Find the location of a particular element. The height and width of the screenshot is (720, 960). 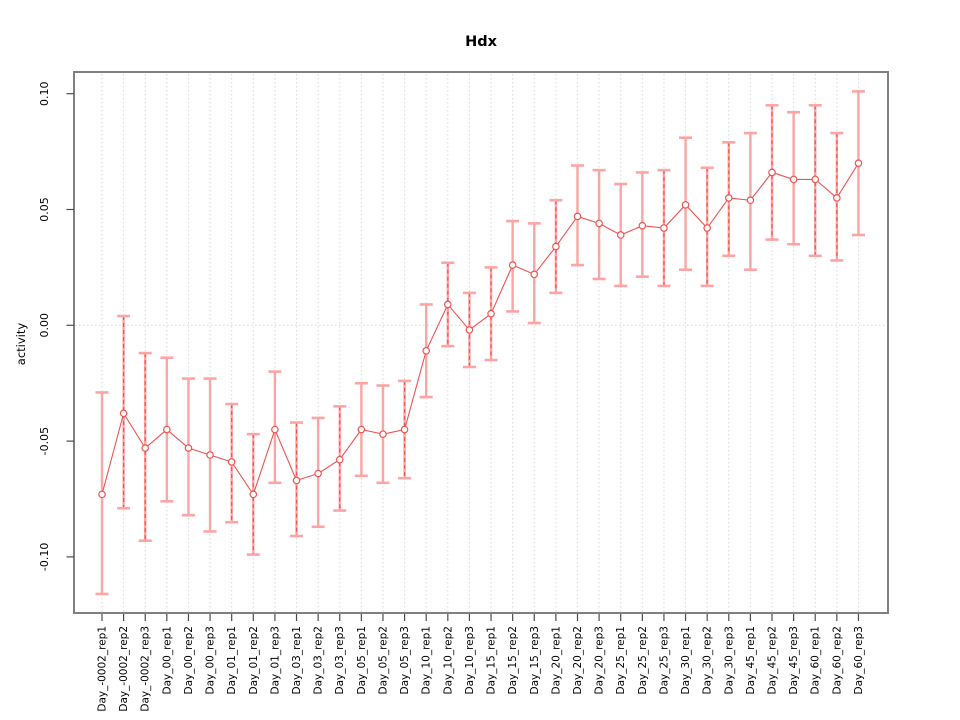

x-tick-label: Day_25_rep3 is located at coordinates (664, 660).